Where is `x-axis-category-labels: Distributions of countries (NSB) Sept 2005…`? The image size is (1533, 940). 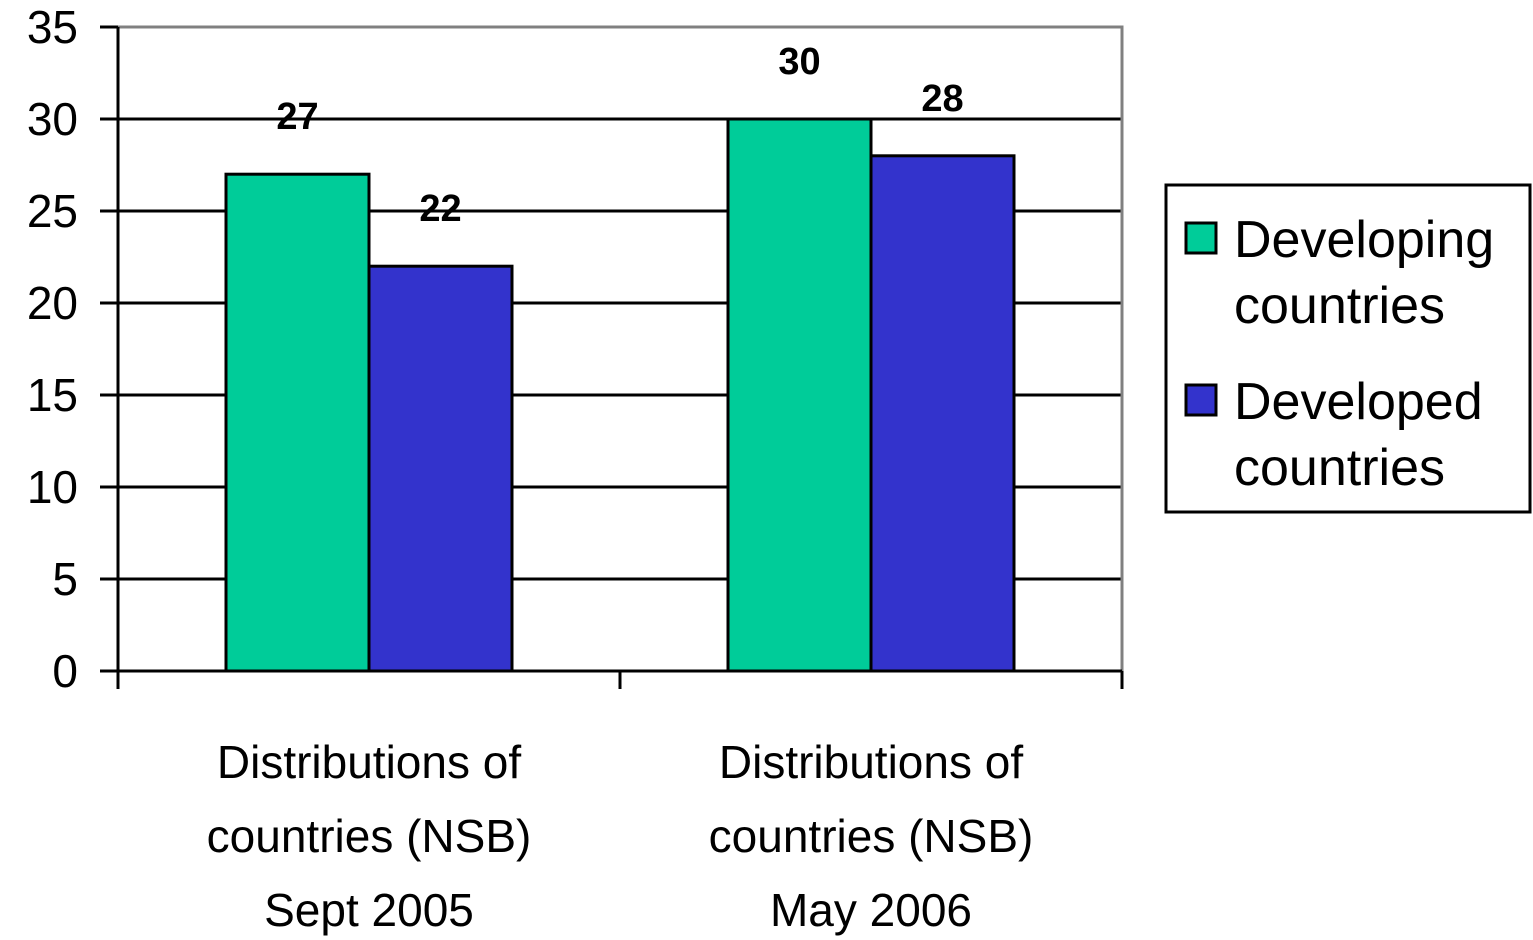
x-axis-category-labels: Distributions of countries (NSB) Sept 2005… is located at coordinates (620, 836).